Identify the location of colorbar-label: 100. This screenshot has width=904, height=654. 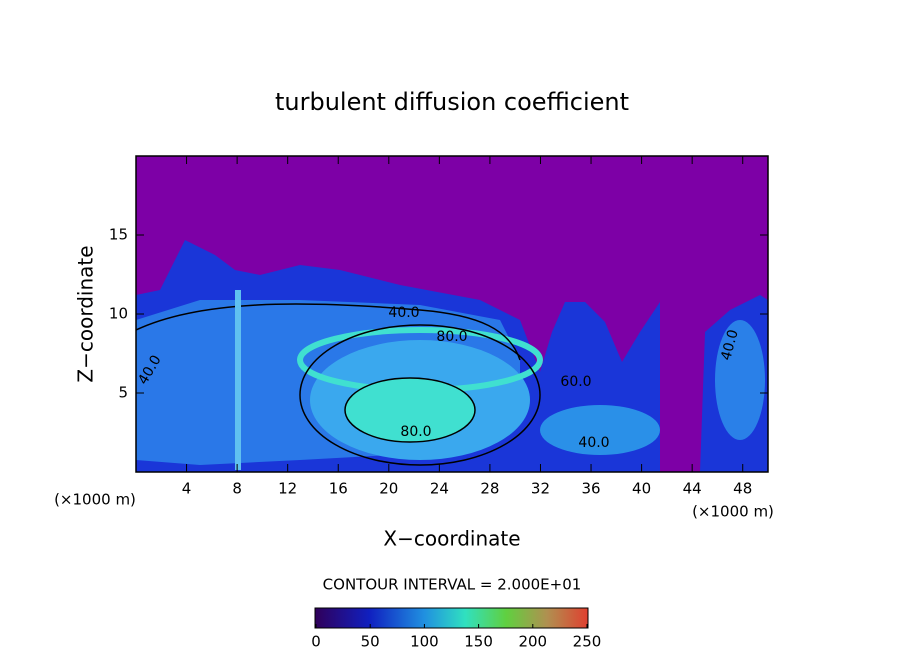
(424, 642).